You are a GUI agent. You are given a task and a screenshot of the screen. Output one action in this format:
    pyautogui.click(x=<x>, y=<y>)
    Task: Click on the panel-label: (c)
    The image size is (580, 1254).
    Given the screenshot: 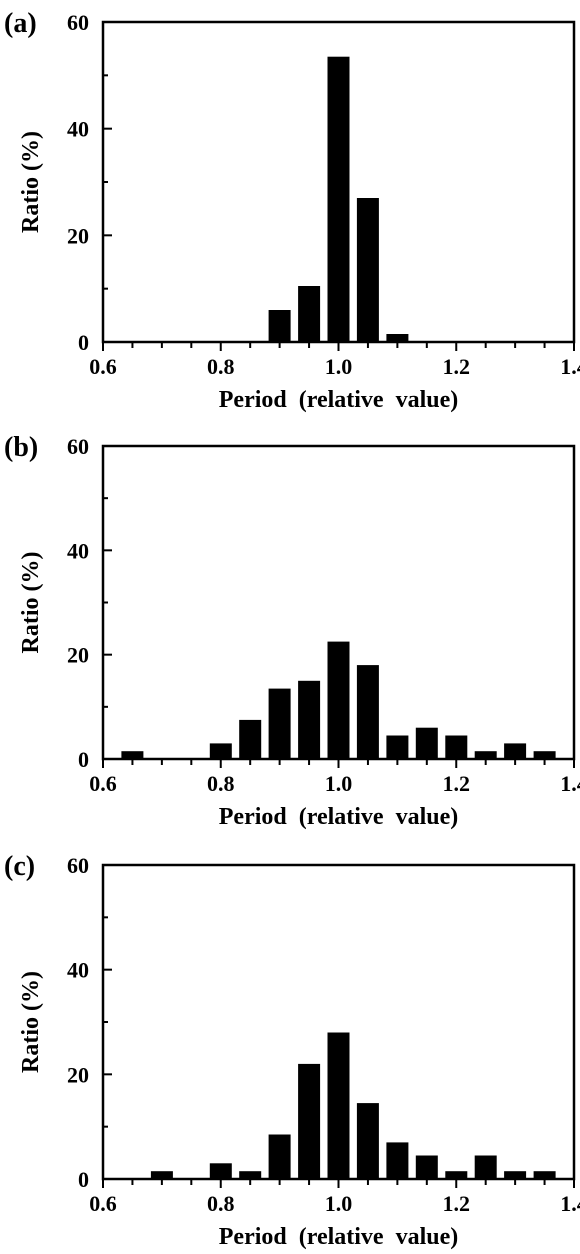 What is the action you would take?
    pyautogui.click(x=19, y=866)
    